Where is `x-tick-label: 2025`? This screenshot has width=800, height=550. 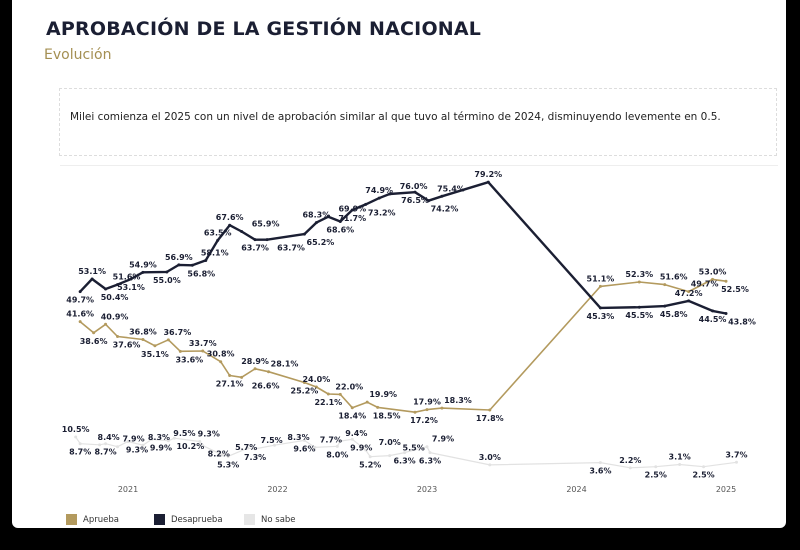 x-tick-label: 2025 is located at coordinates (726, 489).